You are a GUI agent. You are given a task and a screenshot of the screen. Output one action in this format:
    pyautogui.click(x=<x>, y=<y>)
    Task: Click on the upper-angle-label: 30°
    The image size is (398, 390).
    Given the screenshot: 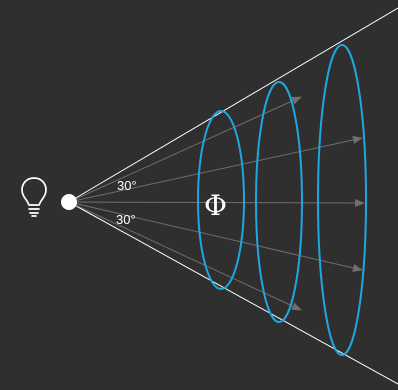 What is the action you would take?
    pyautogui.click(x=127, y=185)
    